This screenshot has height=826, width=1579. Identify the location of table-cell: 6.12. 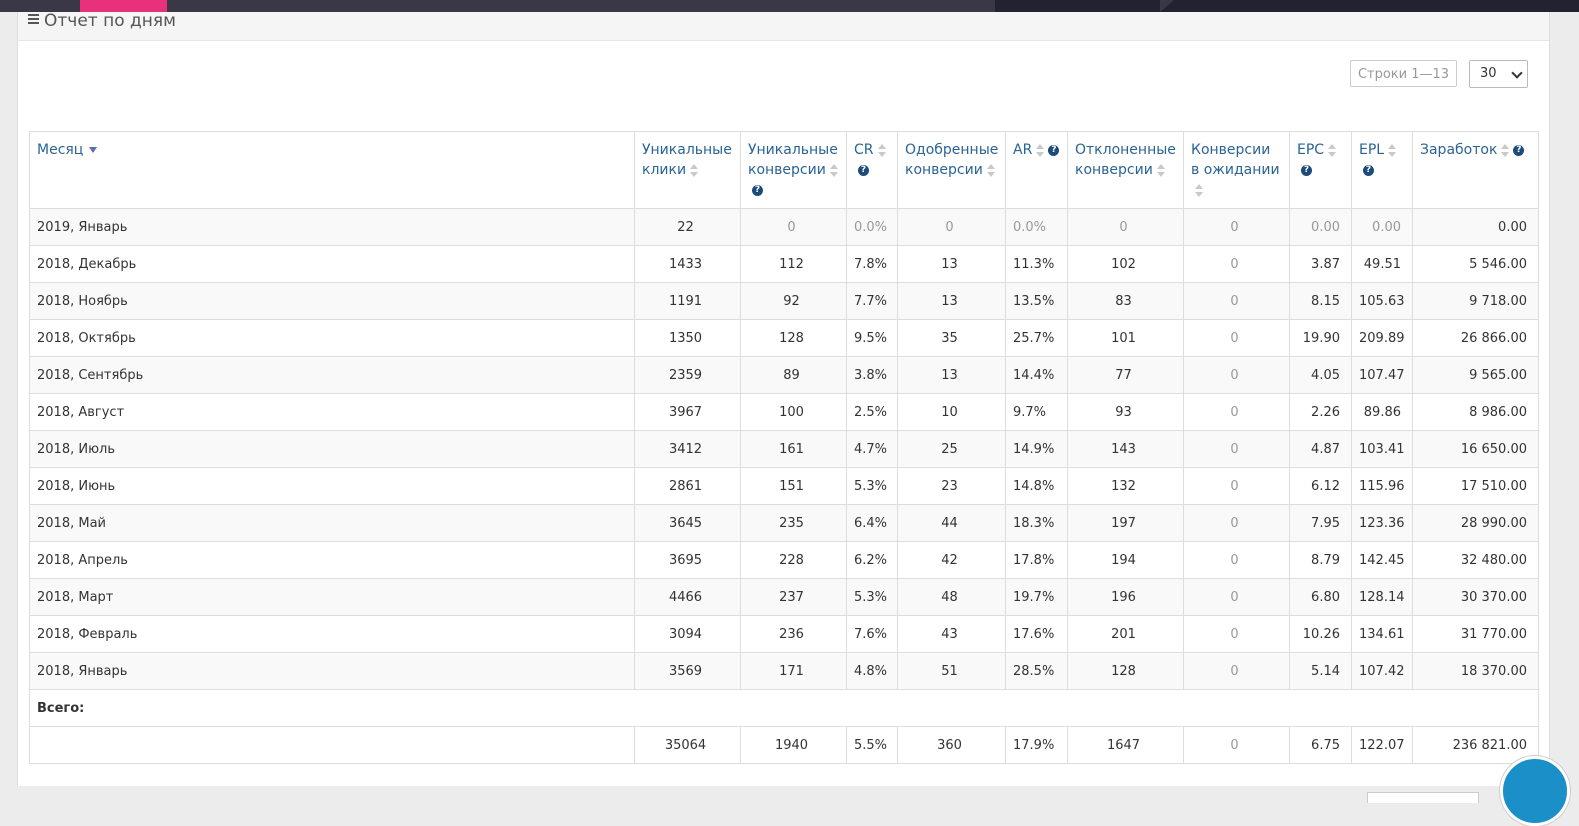
(1320, 486).